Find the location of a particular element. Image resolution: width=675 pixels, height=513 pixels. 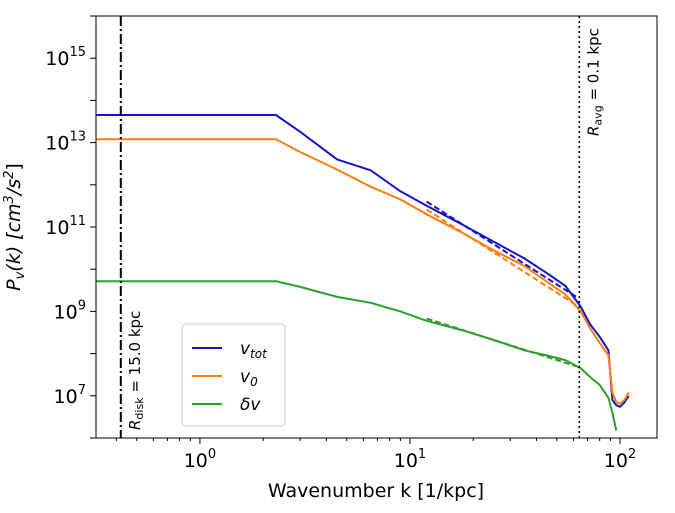

x-tick-label: 10¹ is located at coordinates (410, 459).